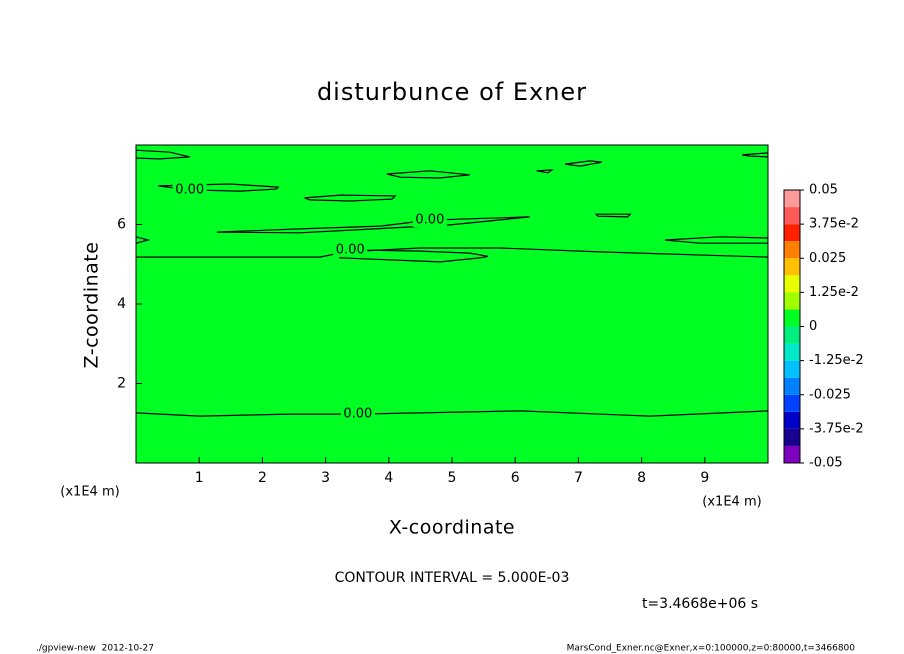 This screenshot has width=904, height=654. What do you see at coordinates (92, 305) in the screenshot?
I see `y-axis-label: Z-coordinate` at bounding box center [92, 305].